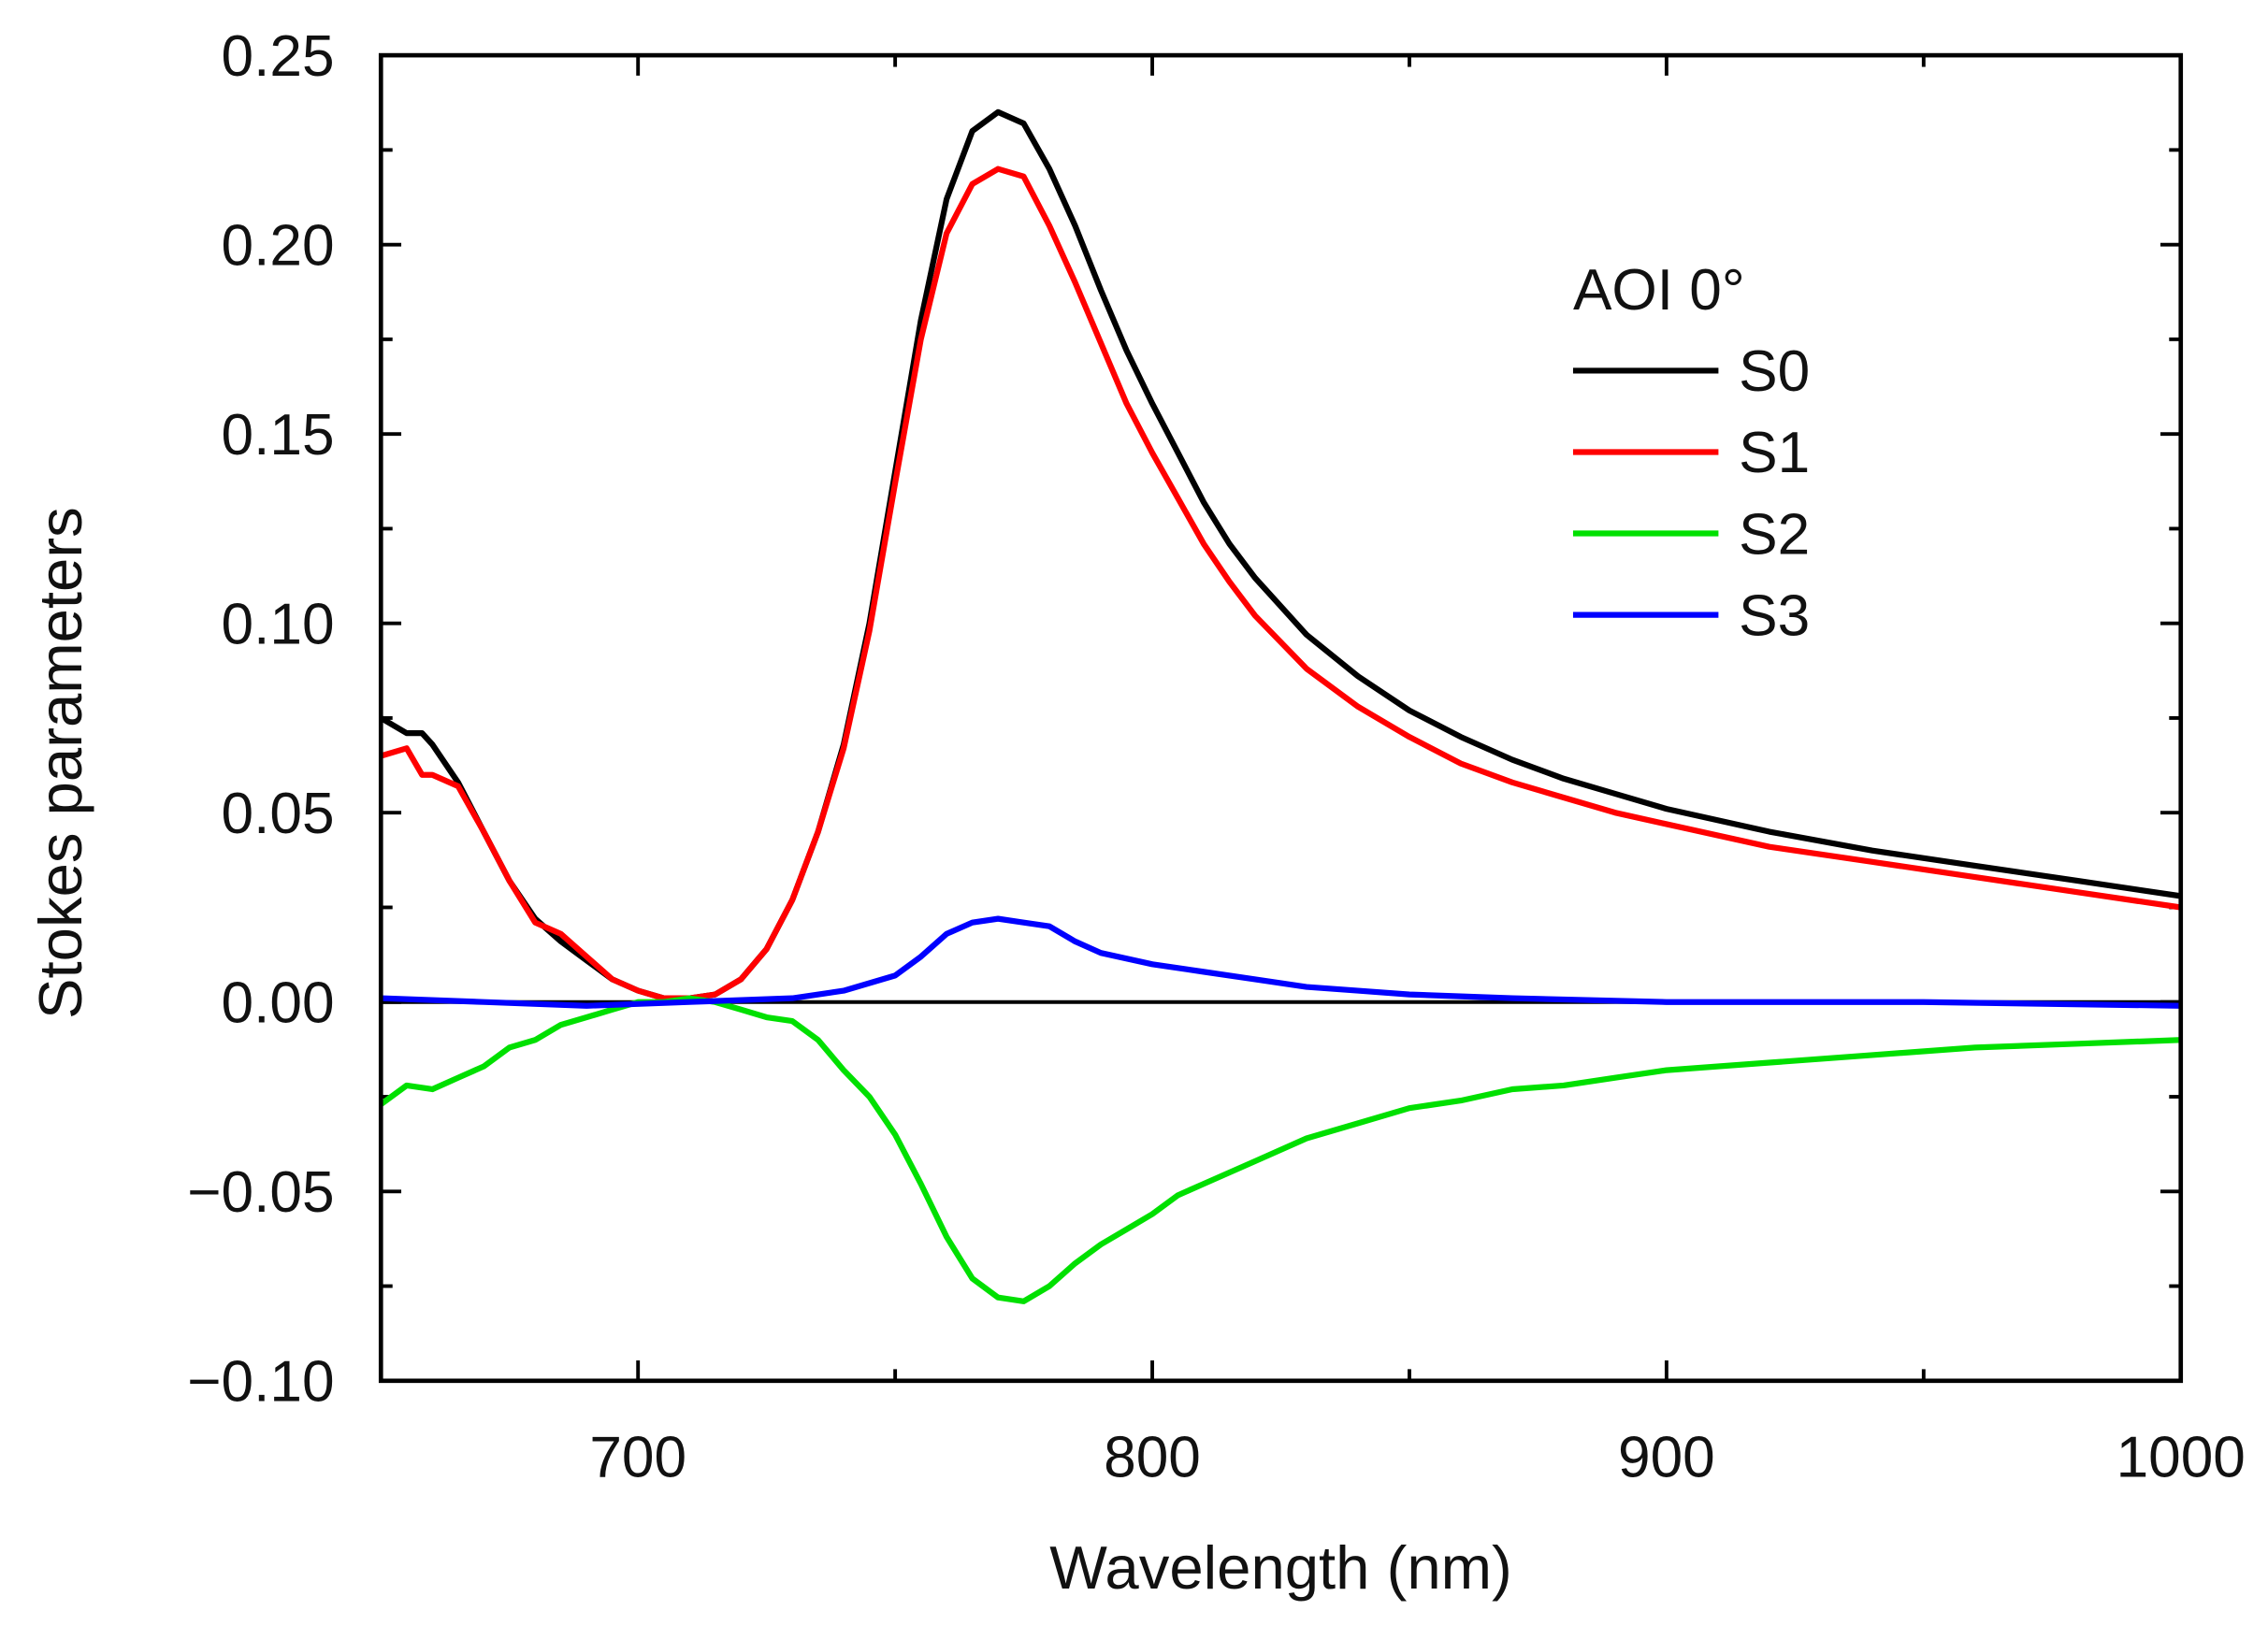 This screenshot has width=2268, height=1625. I want to click on x-axis-label: Wavelength (nm), so click(1280, 1567).